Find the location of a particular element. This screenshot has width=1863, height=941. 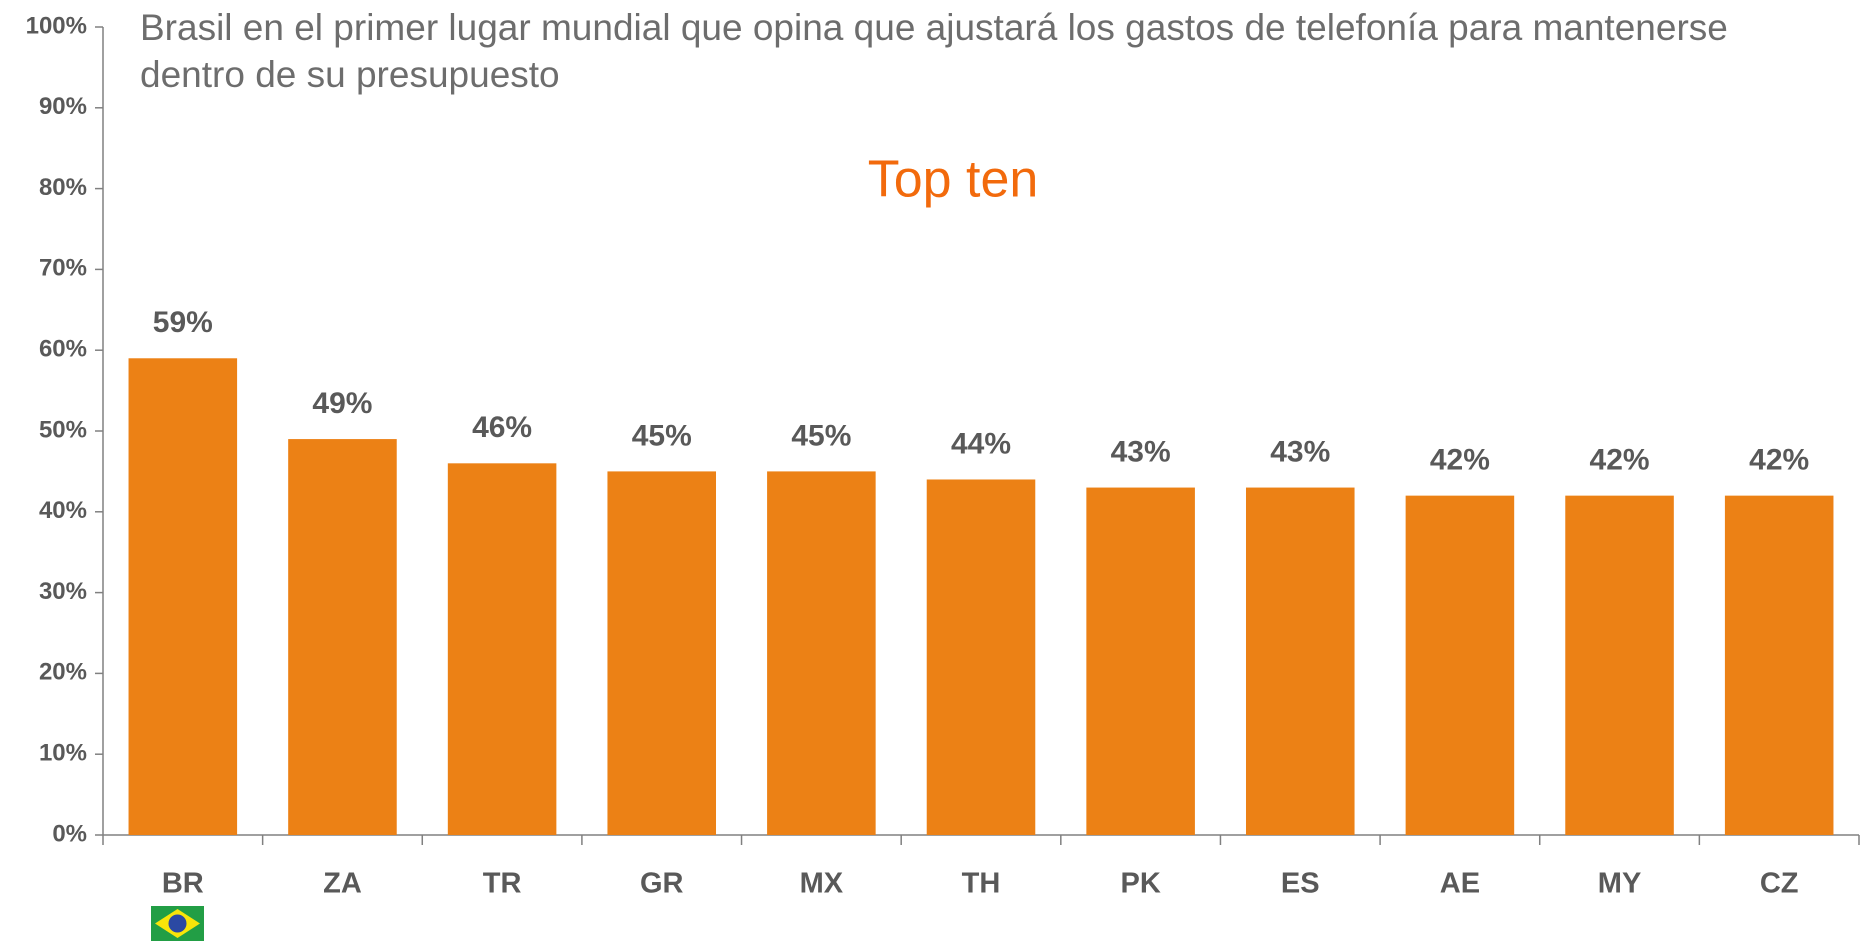

y-tick-label: 0% is located at coordinates (69, 833).